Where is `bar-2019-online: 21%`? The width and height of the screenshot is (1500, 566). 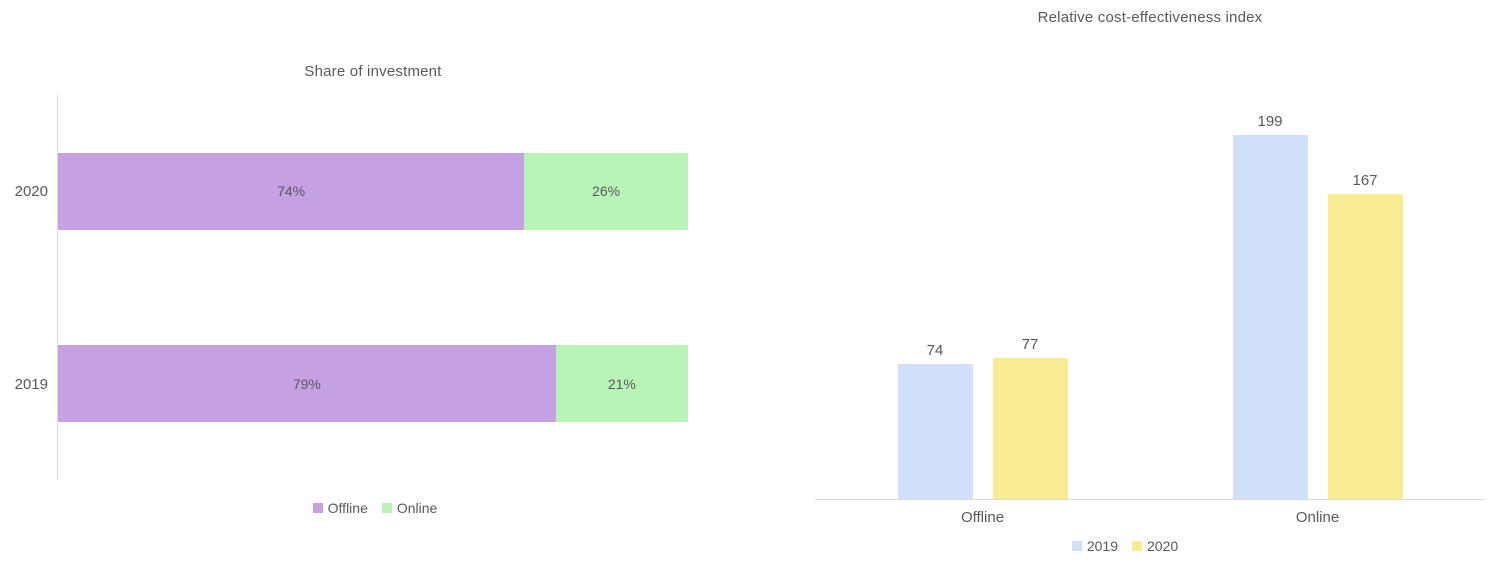 bar-2019-online: 21% is located at coordinates (621, 384).